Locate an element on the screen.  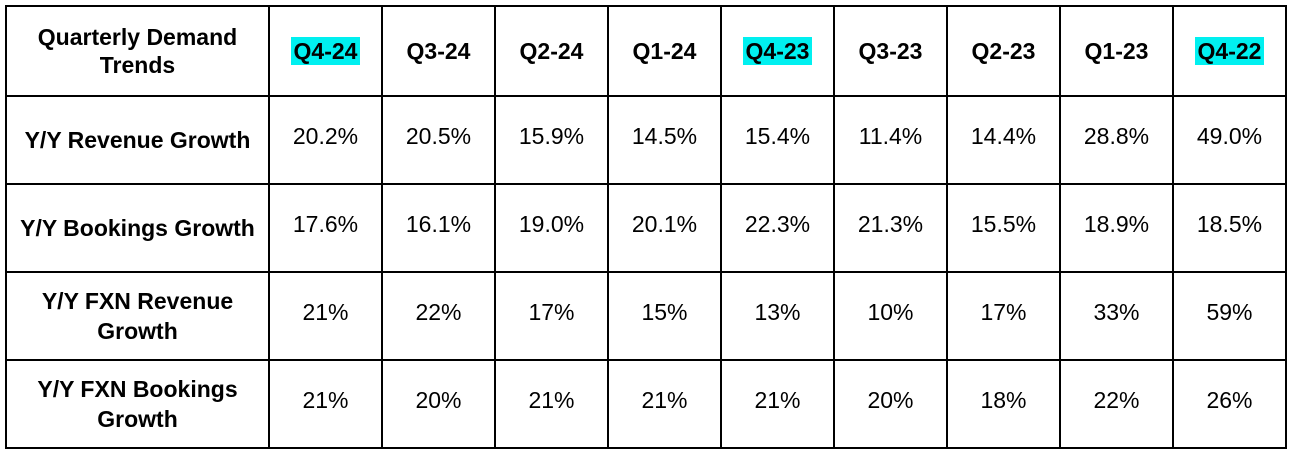
row-label: Y/Y Revenue Growth is located at coordinates (137, 140).